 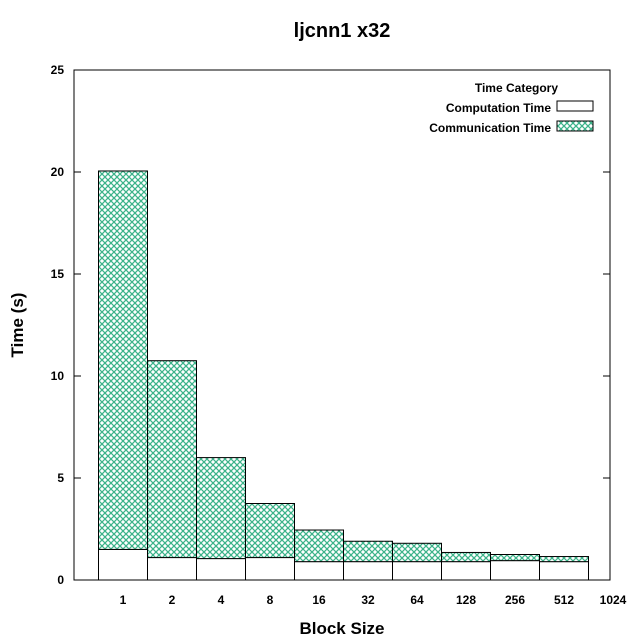 What do you see at coordinates (319, 600) in the screenshot?
I see `x-tick-label: 16` at bounding box center [319, 600].